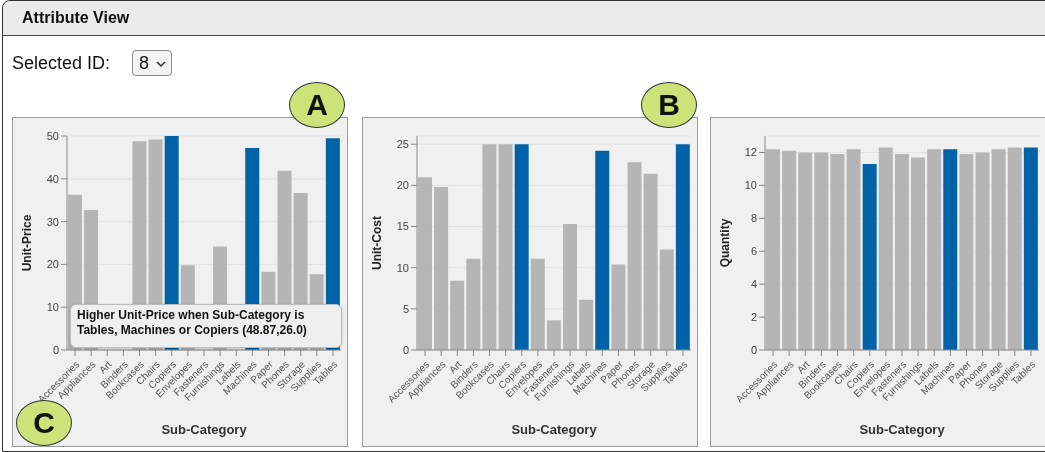 This screenshot has height=452, width=1045. Describe the element at coordinates (52, 178) in the screenshot. I see `y-tick-label: 40` at that location.